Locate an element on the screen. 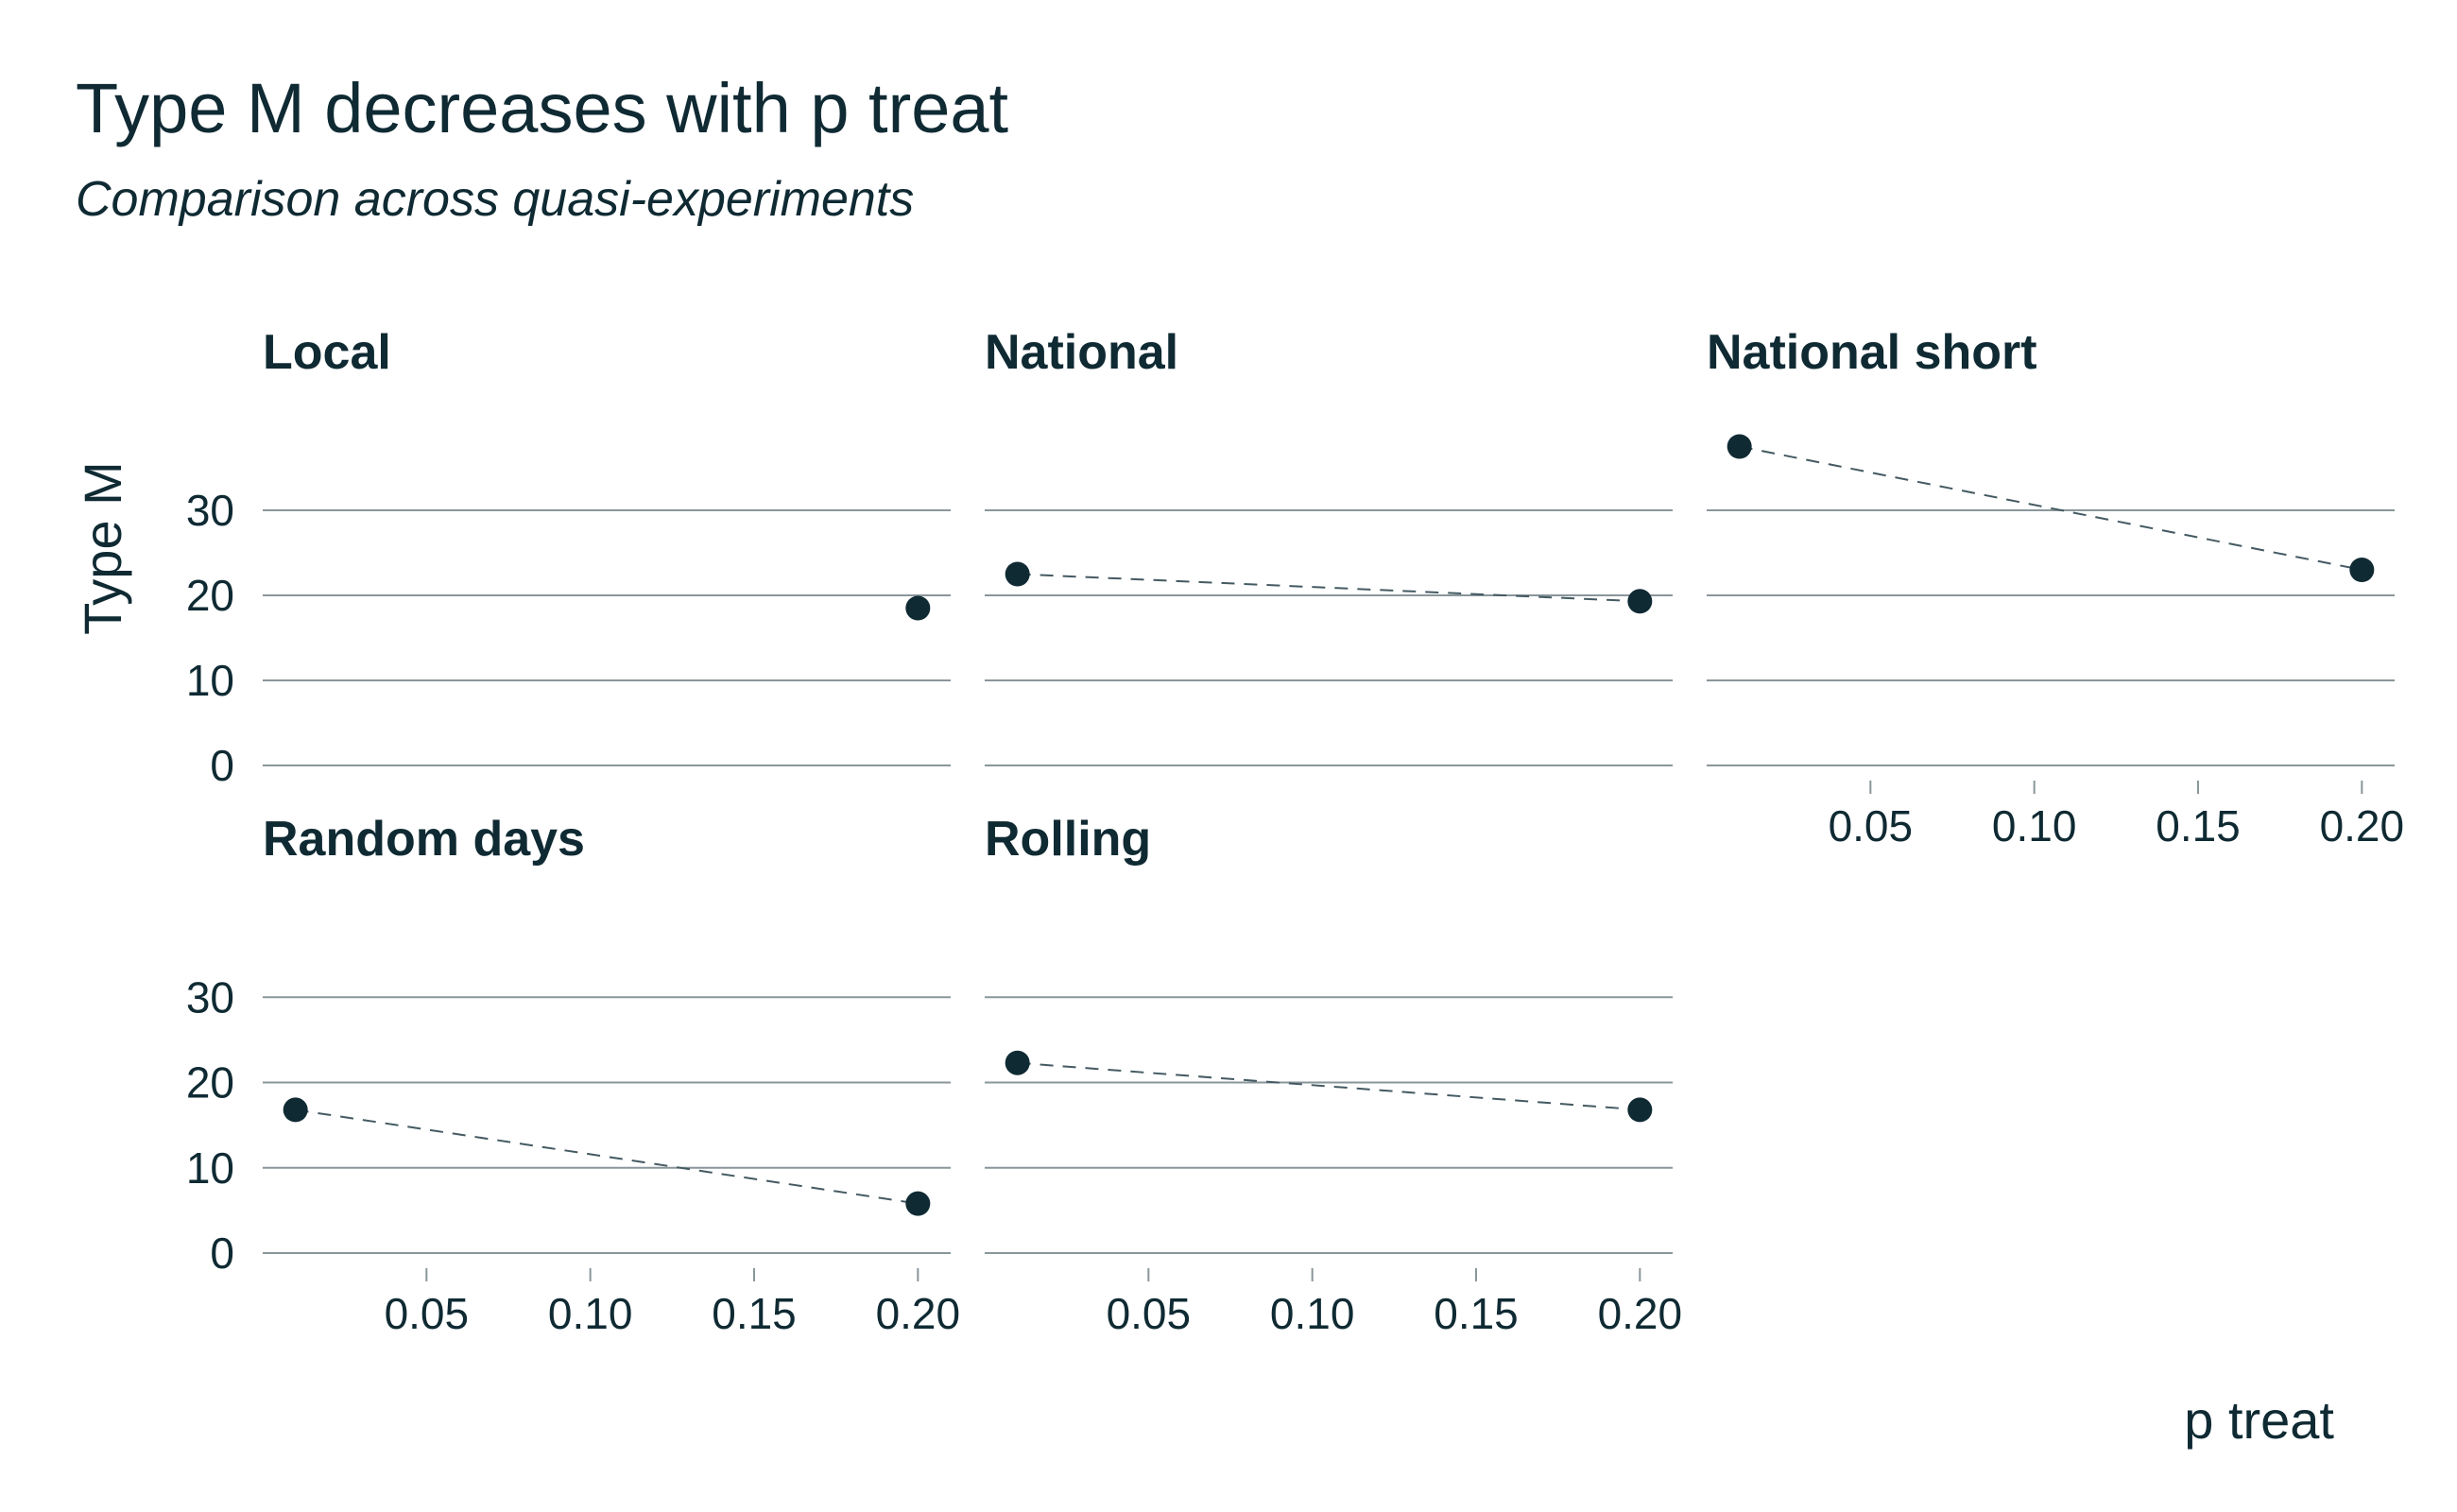 This screenshot has height=1512, width=2457. facet-title: National short is located at coordinates (1872, 352).